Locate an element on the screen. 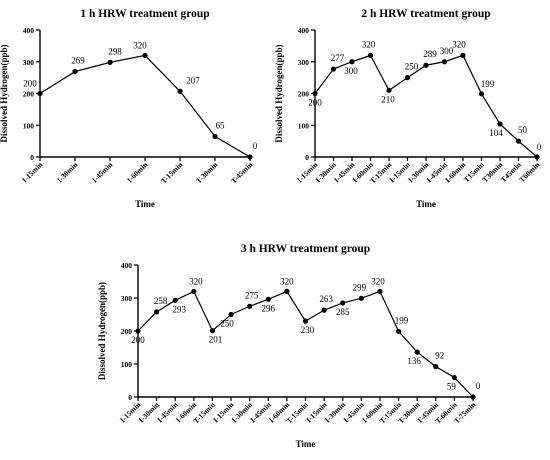 The width and height of the screenshot is (550, 460). x-tick-label: I-45min is located at coordinates (102, 171).